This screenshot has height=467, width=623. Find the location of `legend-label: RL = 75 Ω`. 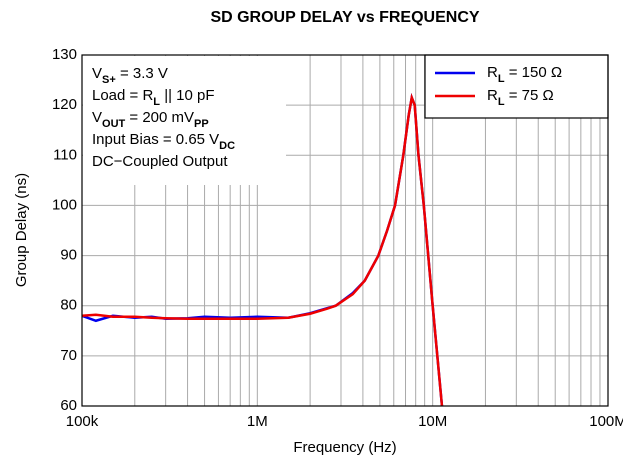

legend-label: RL = 75 Ω is located at coordinates (520, 97).